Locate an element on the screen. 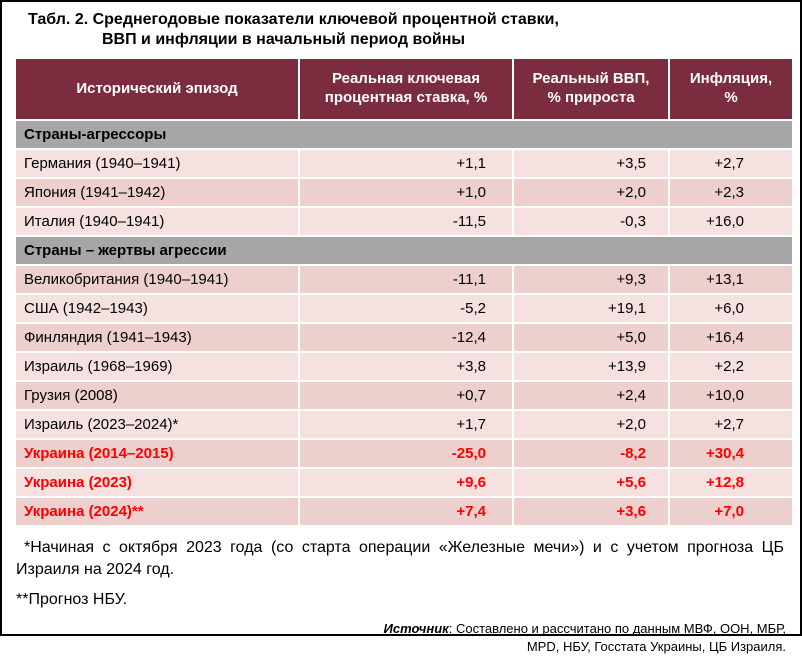  table-row: Япония (1941–1942) +1,0 +2,0 +2,3 is located at coordinates (404, 192).